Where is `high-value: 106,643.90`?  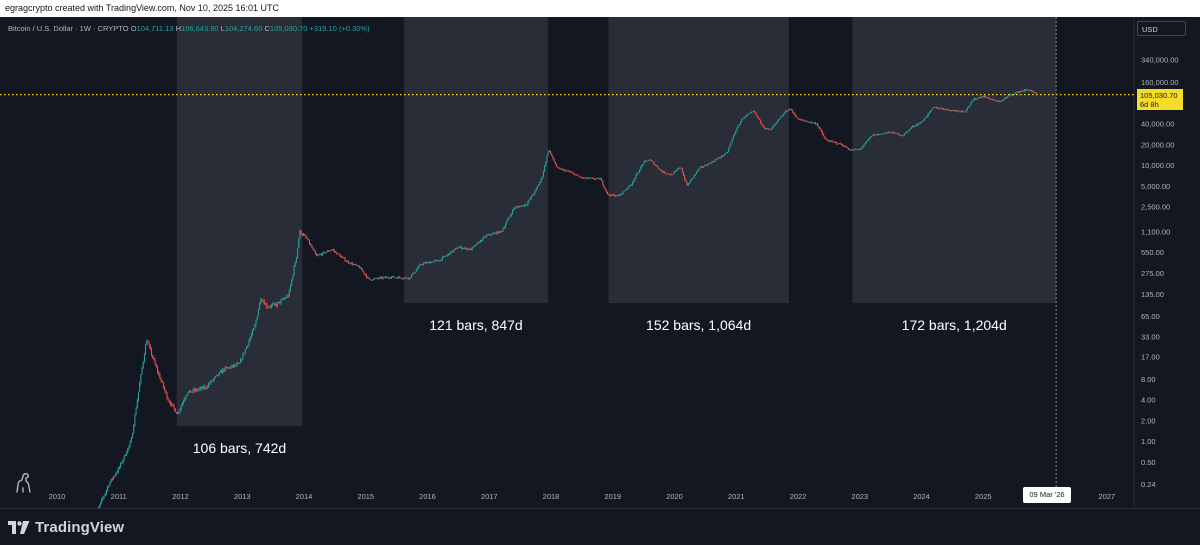 high-value: 106,643.90 is located at coordinates (200, 28).